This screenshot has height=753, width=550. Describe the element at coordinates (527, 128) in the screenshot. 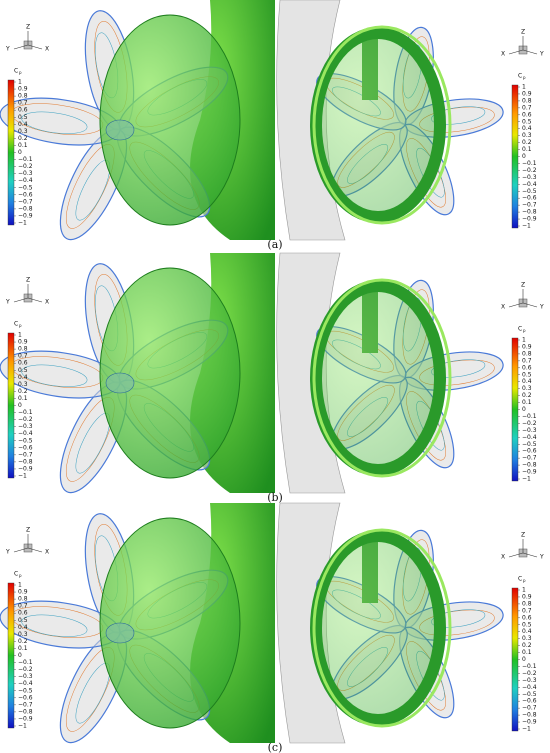

I see `colorbar-label: 0.4` at that location.